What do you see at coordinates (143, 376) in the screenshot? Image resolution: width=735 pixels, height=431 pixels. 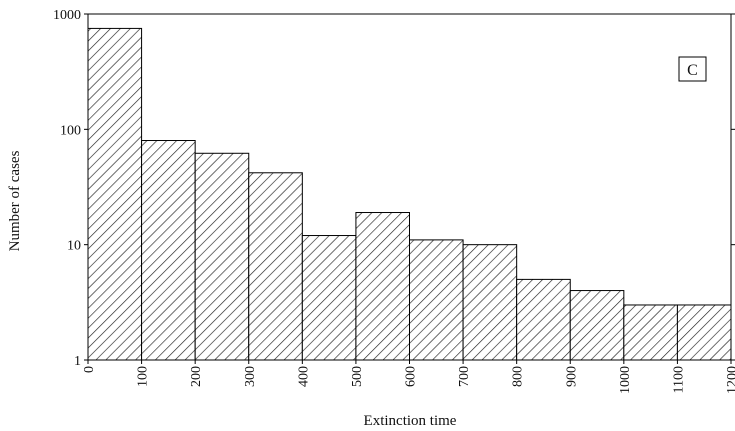 I see `x-tick-label: 100` at bounding box center [143, 376].